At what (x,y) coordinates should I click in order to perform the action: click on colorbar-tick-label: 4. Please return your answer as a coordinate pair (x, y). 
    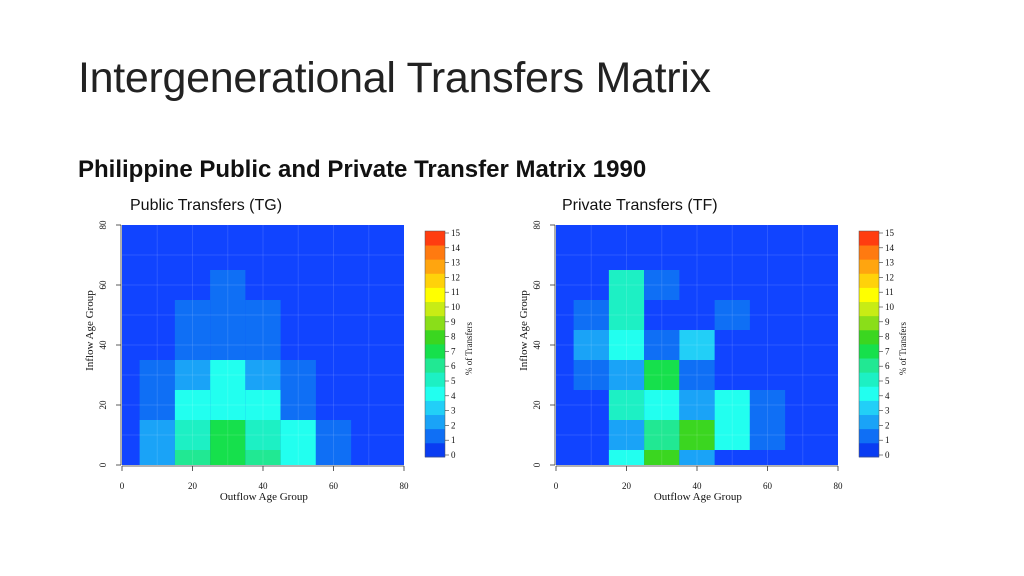
    Looking at the image, I should click on (453, 396).